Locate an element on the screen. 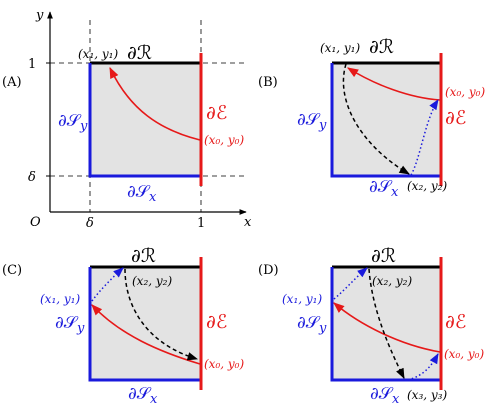 This screenshot has width=497, height=405. tick-label-y-delta: δ is located at coordinates (32, 177).